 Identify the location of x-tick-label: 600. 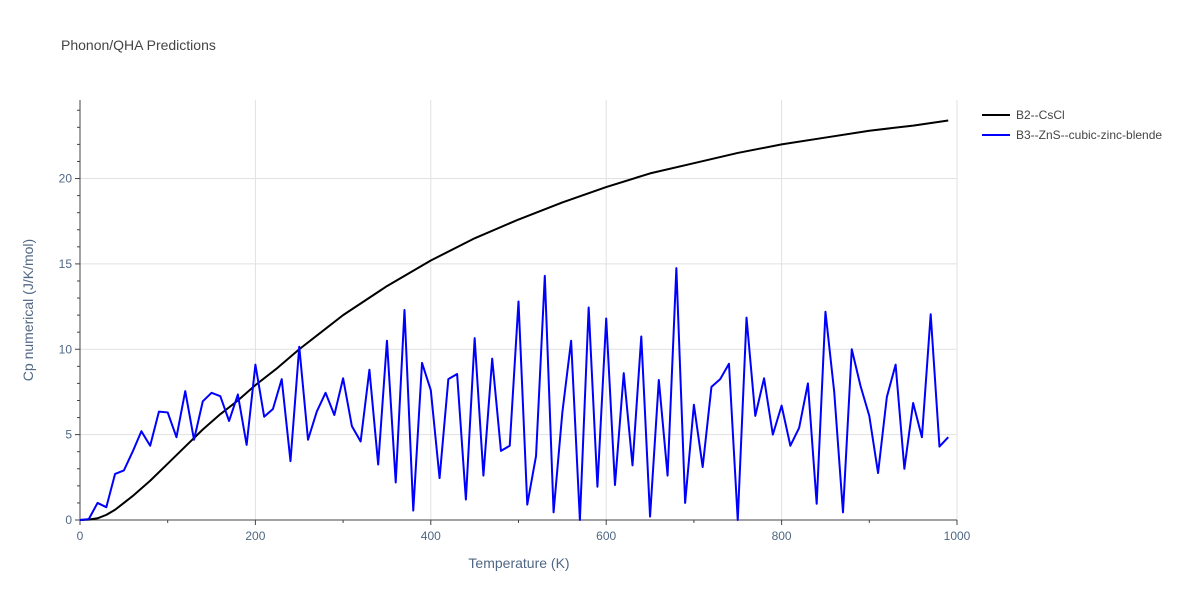
(606, 536).